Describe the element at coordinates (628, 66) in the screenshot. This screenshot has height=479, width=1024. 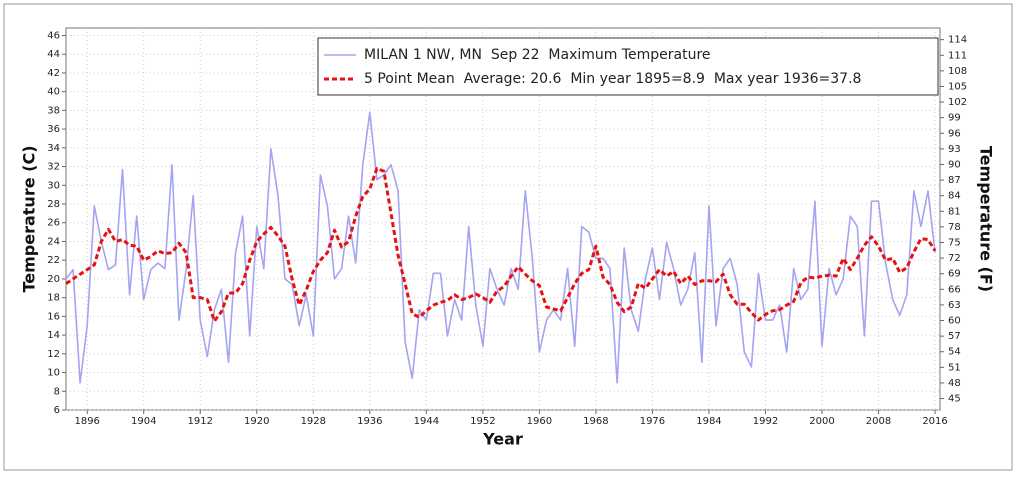
I see `legend-box` at that location.